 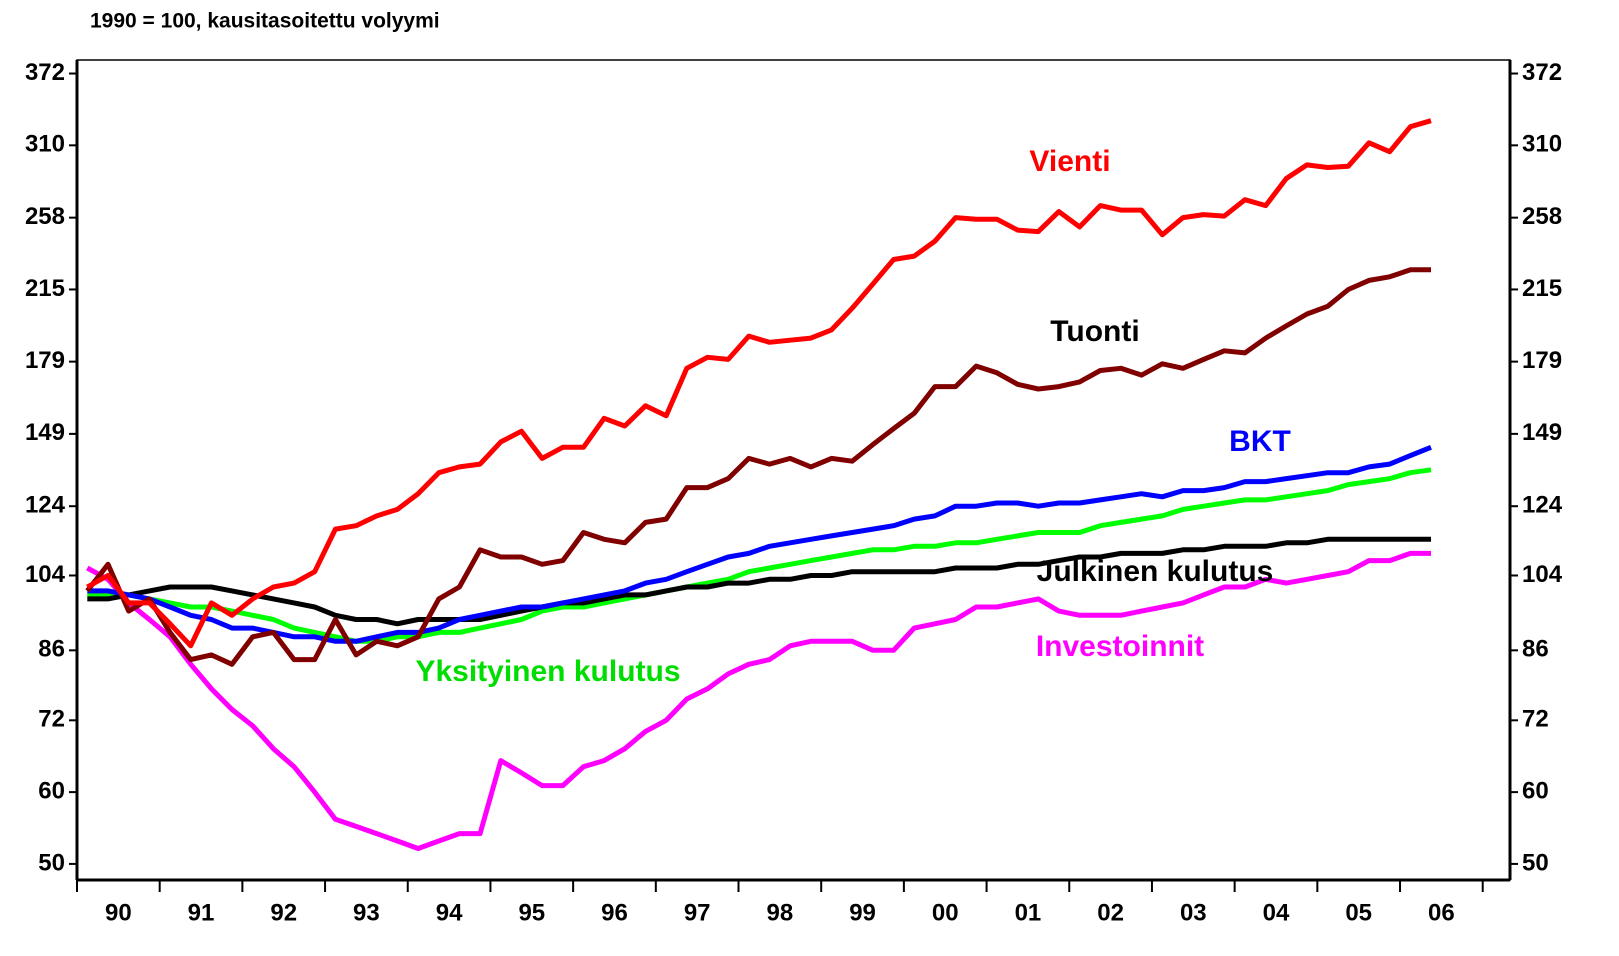 I want to click on series-label: Tuonti, so click(x=1094, y=331).